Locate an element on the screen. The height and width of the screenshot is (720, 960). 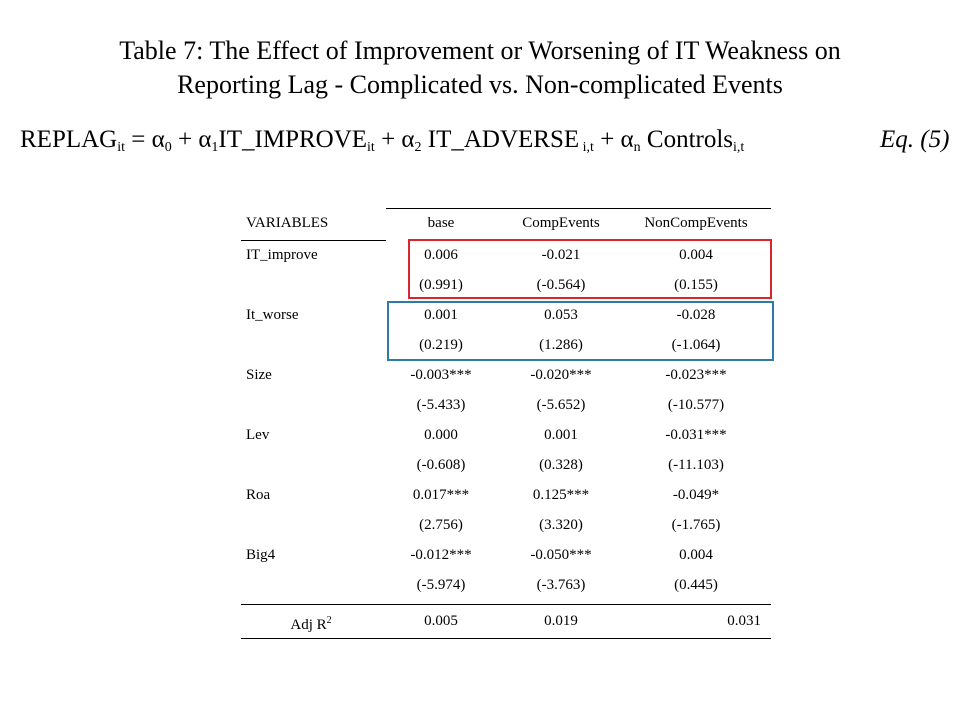
coefficient-cell: (0.219) is located at coordinates (441, 345).